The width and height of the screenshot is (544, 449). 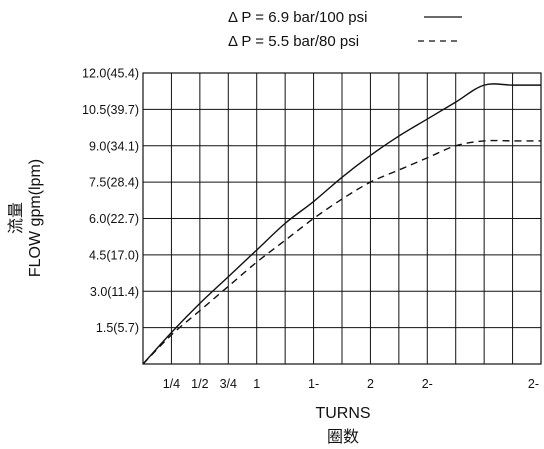 I want to click on y-axis-label: FLOW gpm(lpm), so click(x=35, y=218).